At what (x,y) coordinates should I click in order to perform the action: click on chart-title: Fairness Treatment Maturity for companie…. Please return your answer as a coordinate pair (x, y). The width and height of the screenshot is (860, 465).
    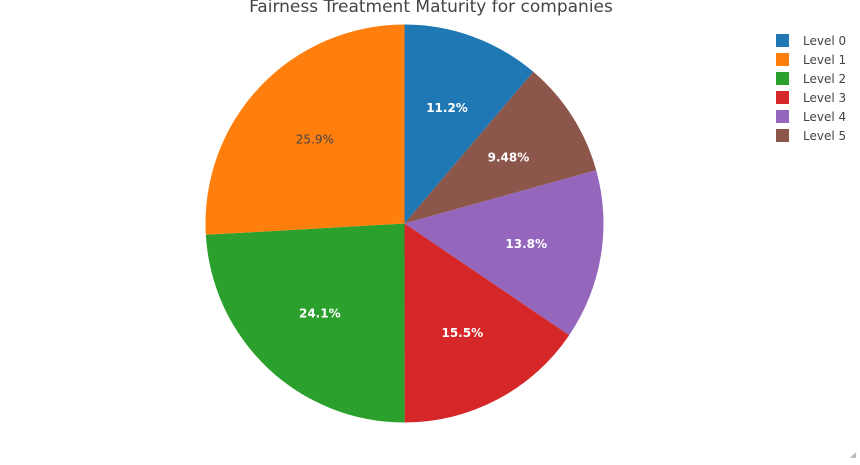
    Looking at the image, I should click on (431, 8).